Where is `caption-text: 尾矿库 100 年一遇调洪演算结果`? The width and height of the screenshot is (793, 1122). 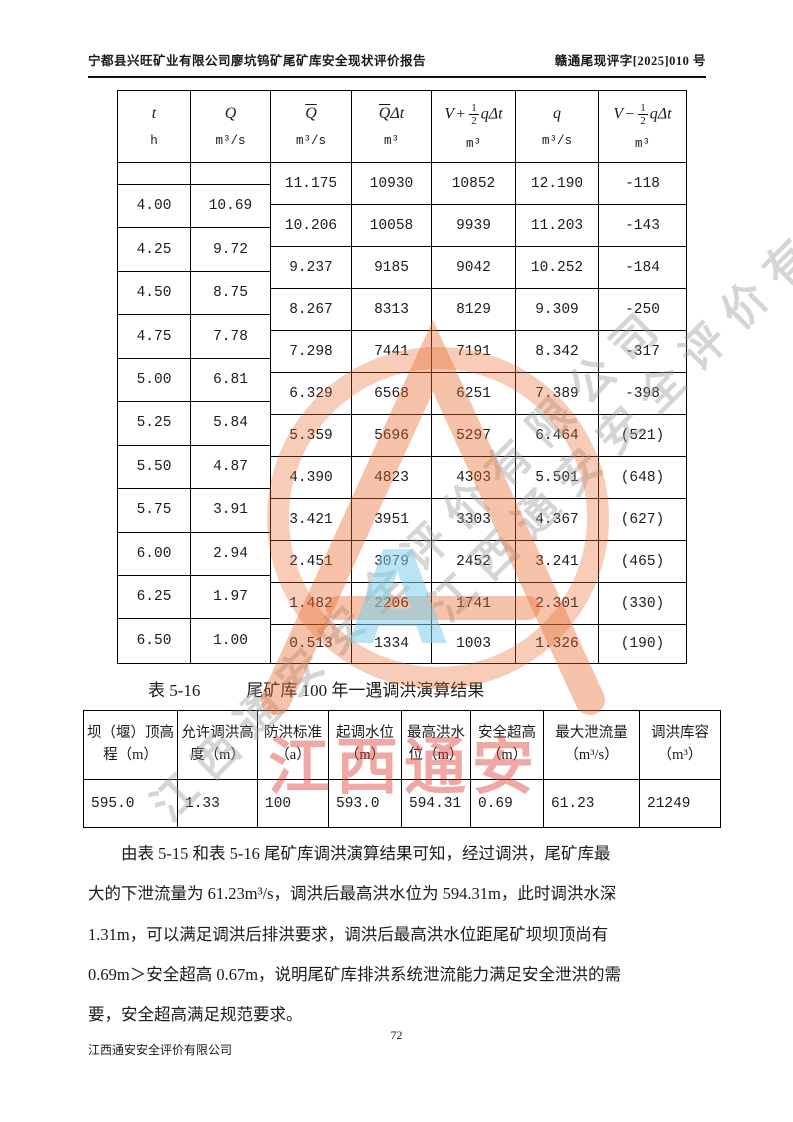 caption-text: 尾矿库 100 年一遇调洪演算结果 is located at coordinates (365, 690).